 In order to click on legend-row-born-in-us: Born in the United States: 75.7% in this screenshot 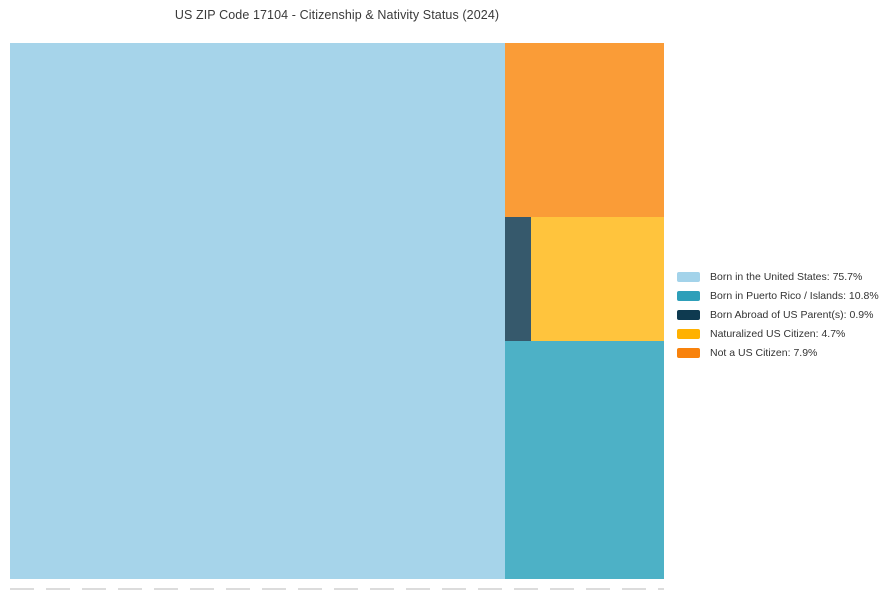, I will do `click(778, 276)`.